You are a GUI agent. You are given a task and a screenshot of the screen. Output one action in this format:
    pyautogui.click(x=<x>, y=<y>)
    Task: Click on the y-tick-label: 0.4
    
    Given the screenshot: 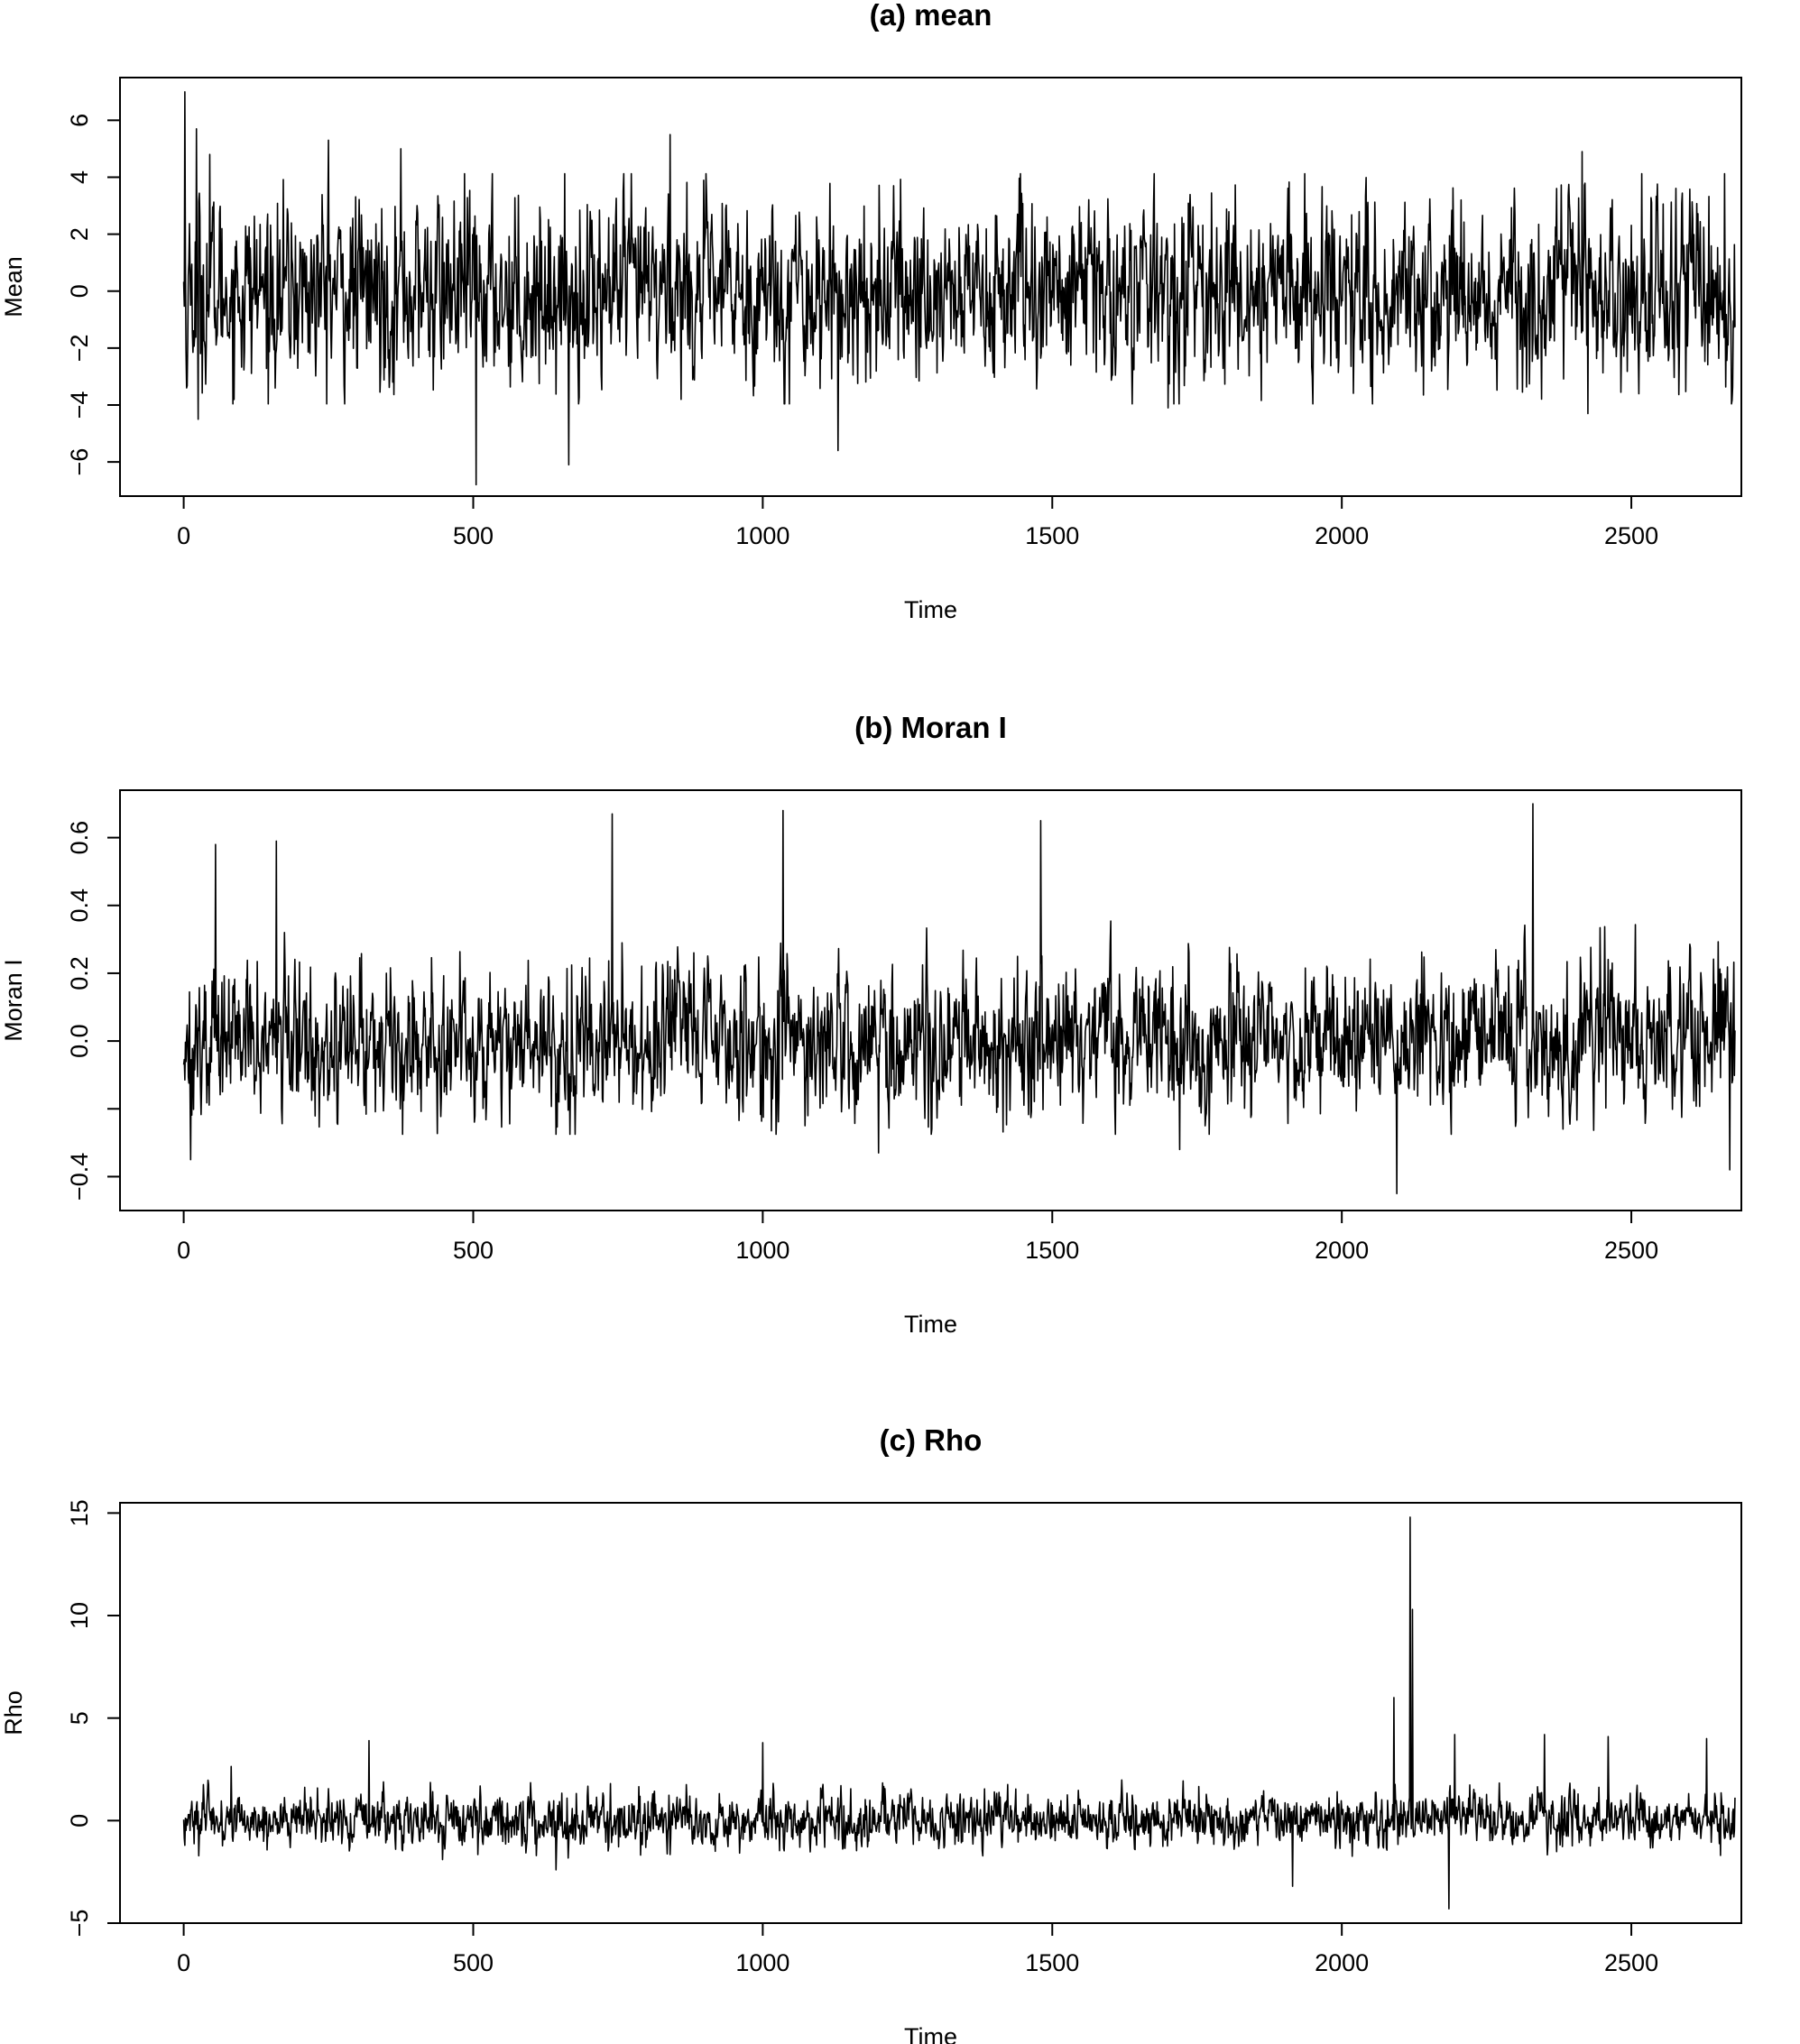 What is the action you would take?
    pyautogui.click(x=79, y=906)
    